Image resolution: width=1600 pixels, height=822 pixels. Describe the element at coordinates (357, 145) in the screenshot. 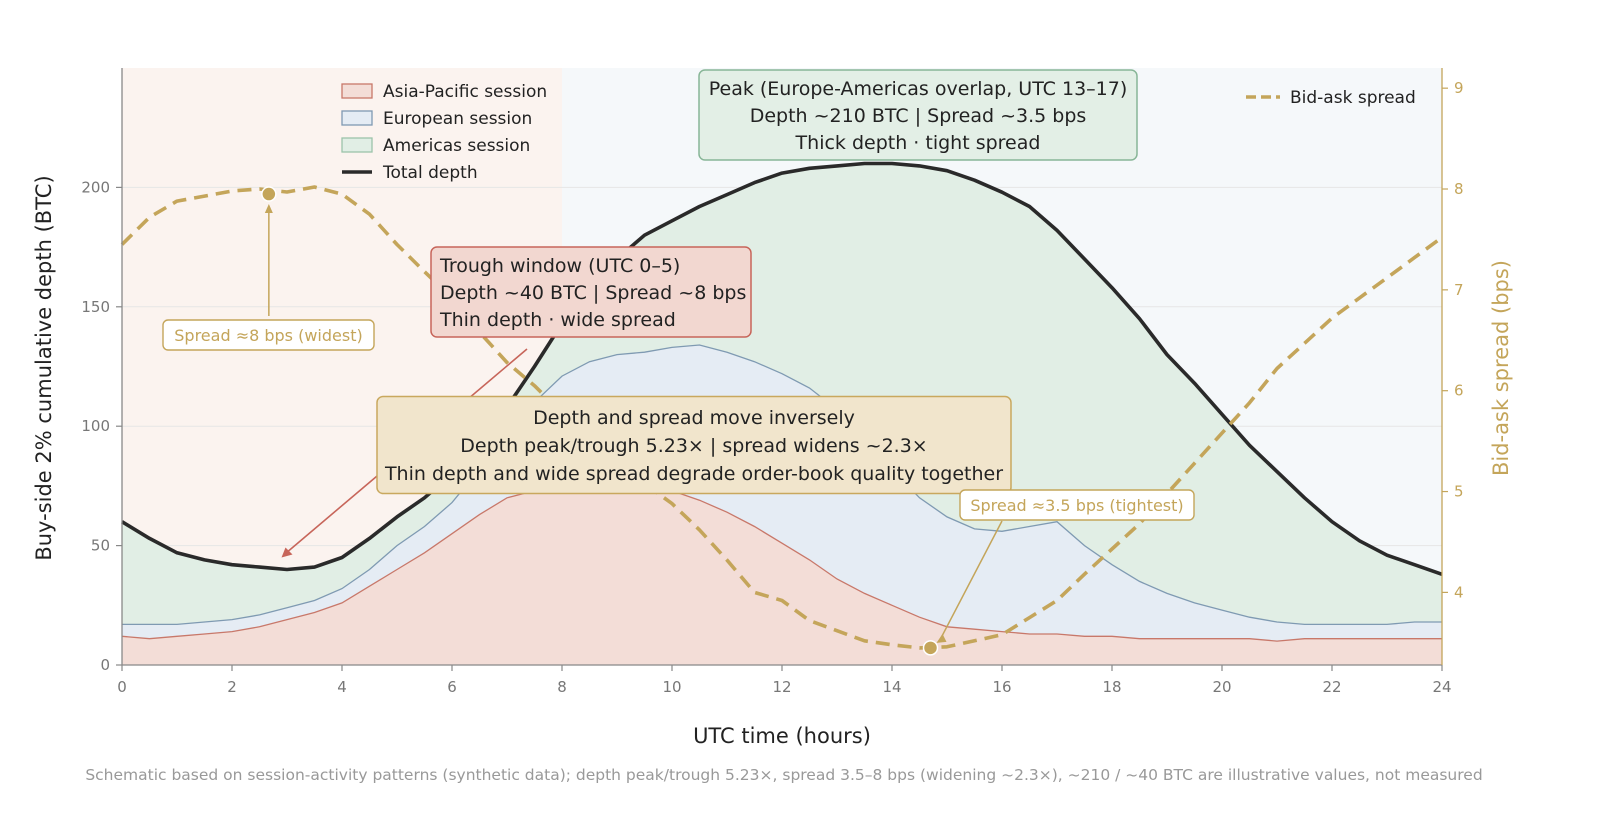

I see `legend-americas-session-swatch` at that location.